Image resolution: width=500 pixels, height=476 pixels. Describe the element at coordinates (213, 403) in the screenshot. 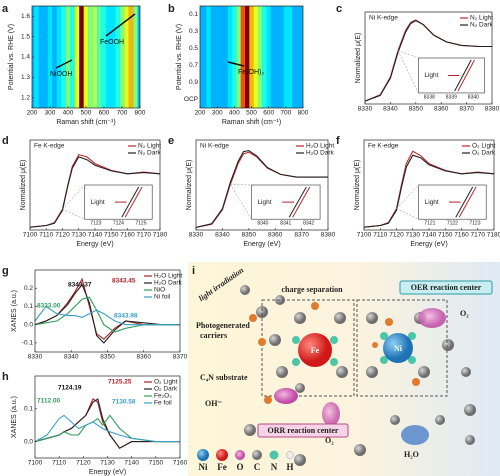

I see `oh-label: OH⁻` at that location.